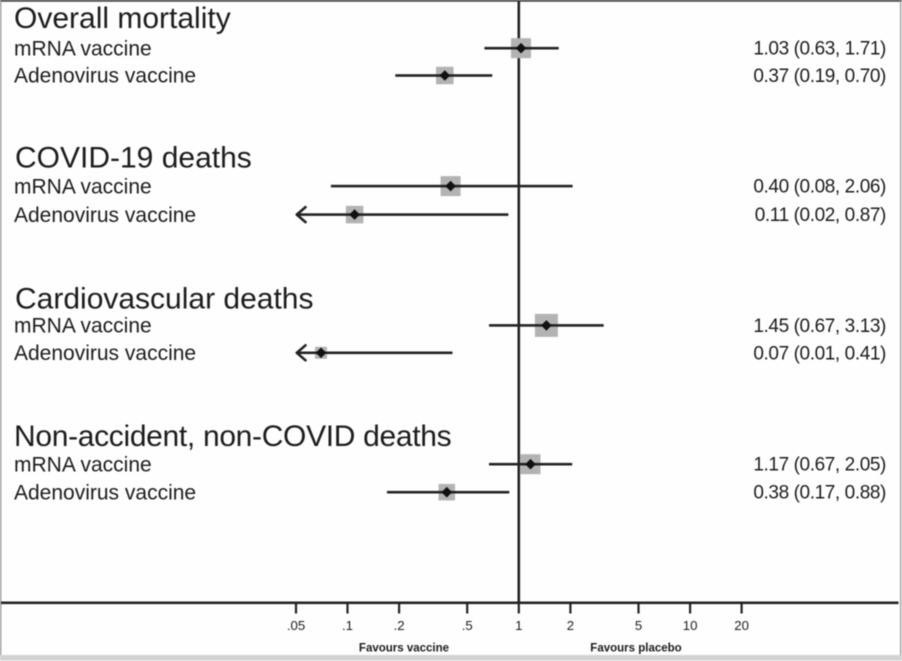 This screenshot has width=902, height=661. What do you see at coordinates (122, 18) in the screenshot?
I see `svg-text: Overall mortality` at bounding box center [122, 18].